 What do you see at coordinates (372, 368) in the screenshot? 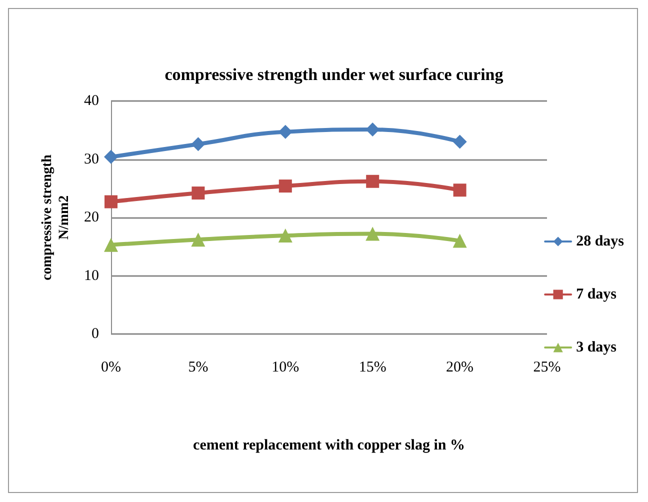
I see `x-tick-label: 15%` at bounding box center [372, 368].